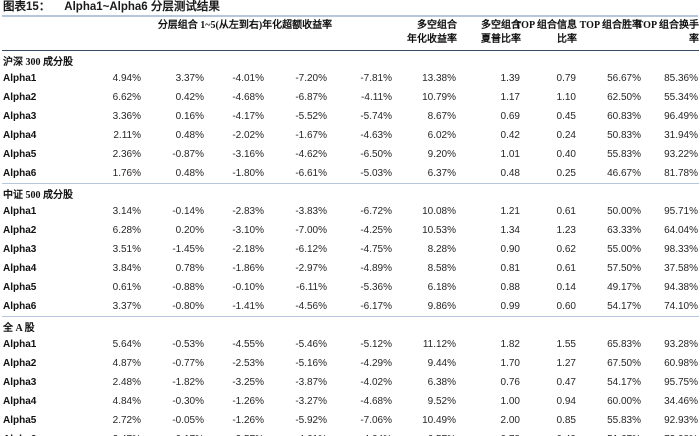 The height and width of the screenshot is (436, 700). Describe the element at coordinates (441, 135) in the screenshot. I see `table-cell: 6.02%` at that location.